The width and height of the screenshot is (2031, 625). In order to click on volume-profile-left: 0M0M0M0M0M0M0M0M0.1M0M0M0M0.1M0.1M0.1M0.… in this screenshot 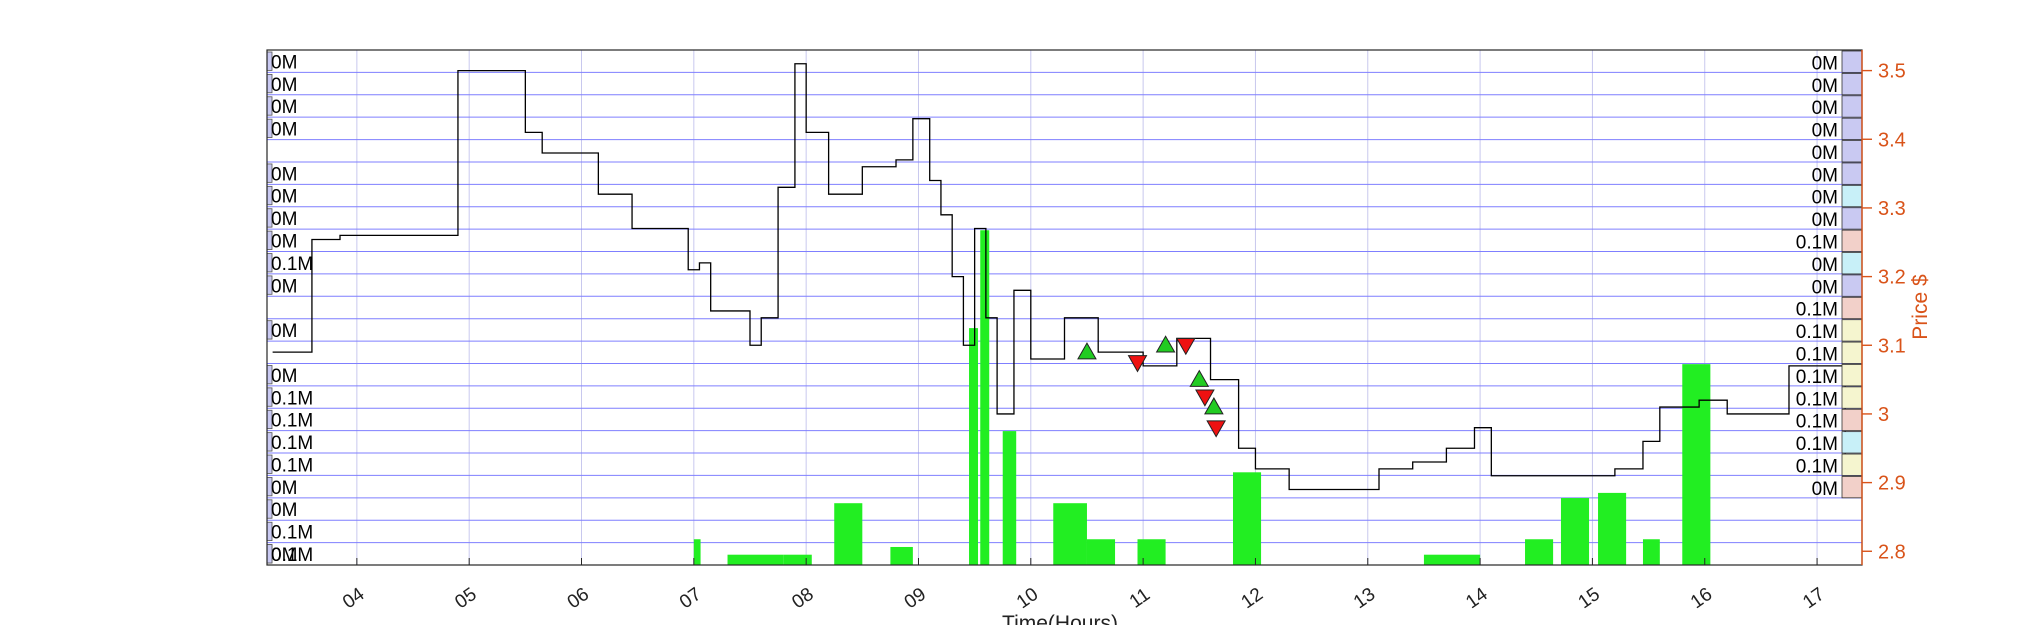, I will do `click(289, 308)`.